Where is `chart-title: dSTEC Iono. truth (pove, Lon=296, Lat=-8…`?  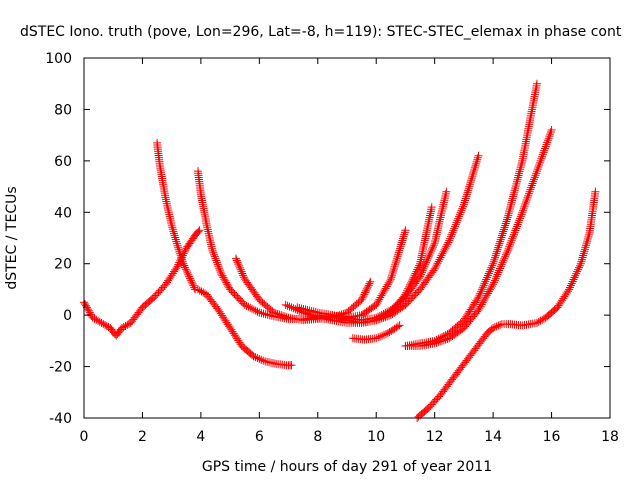 chart-title: dSTEC Iono. truth (pove, Lon=296, Lat=-8… is located at coordinates (321, 32).